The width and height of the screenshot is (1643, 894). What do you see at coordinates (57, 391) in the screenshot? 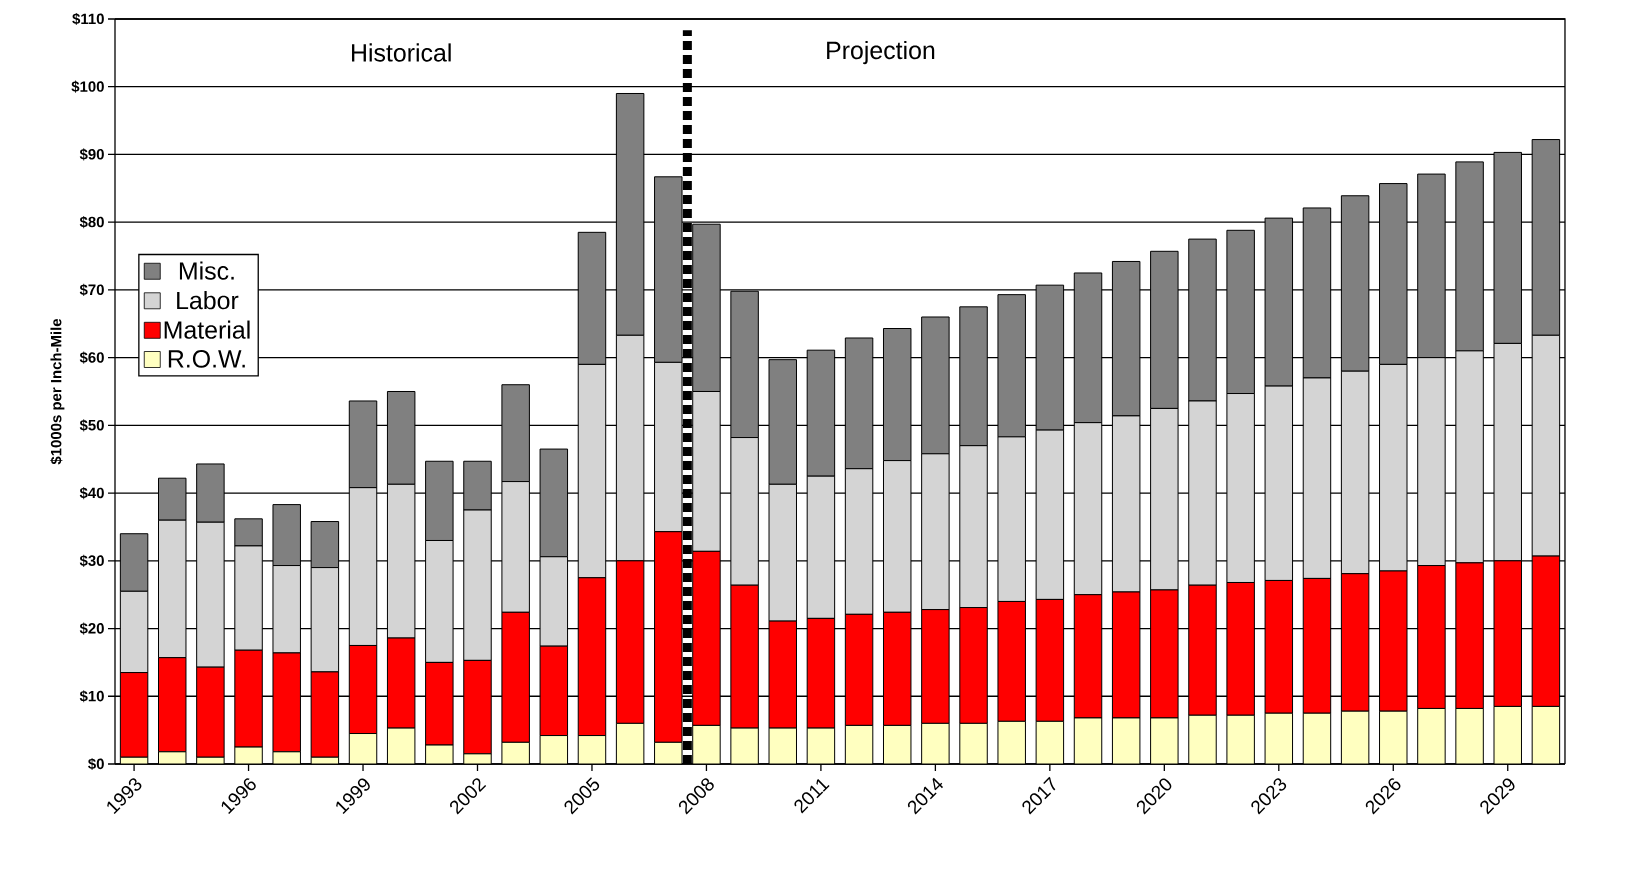
I see `y-axis-title: $1000s per Inch-Mile` at bounding box center [57, 391].